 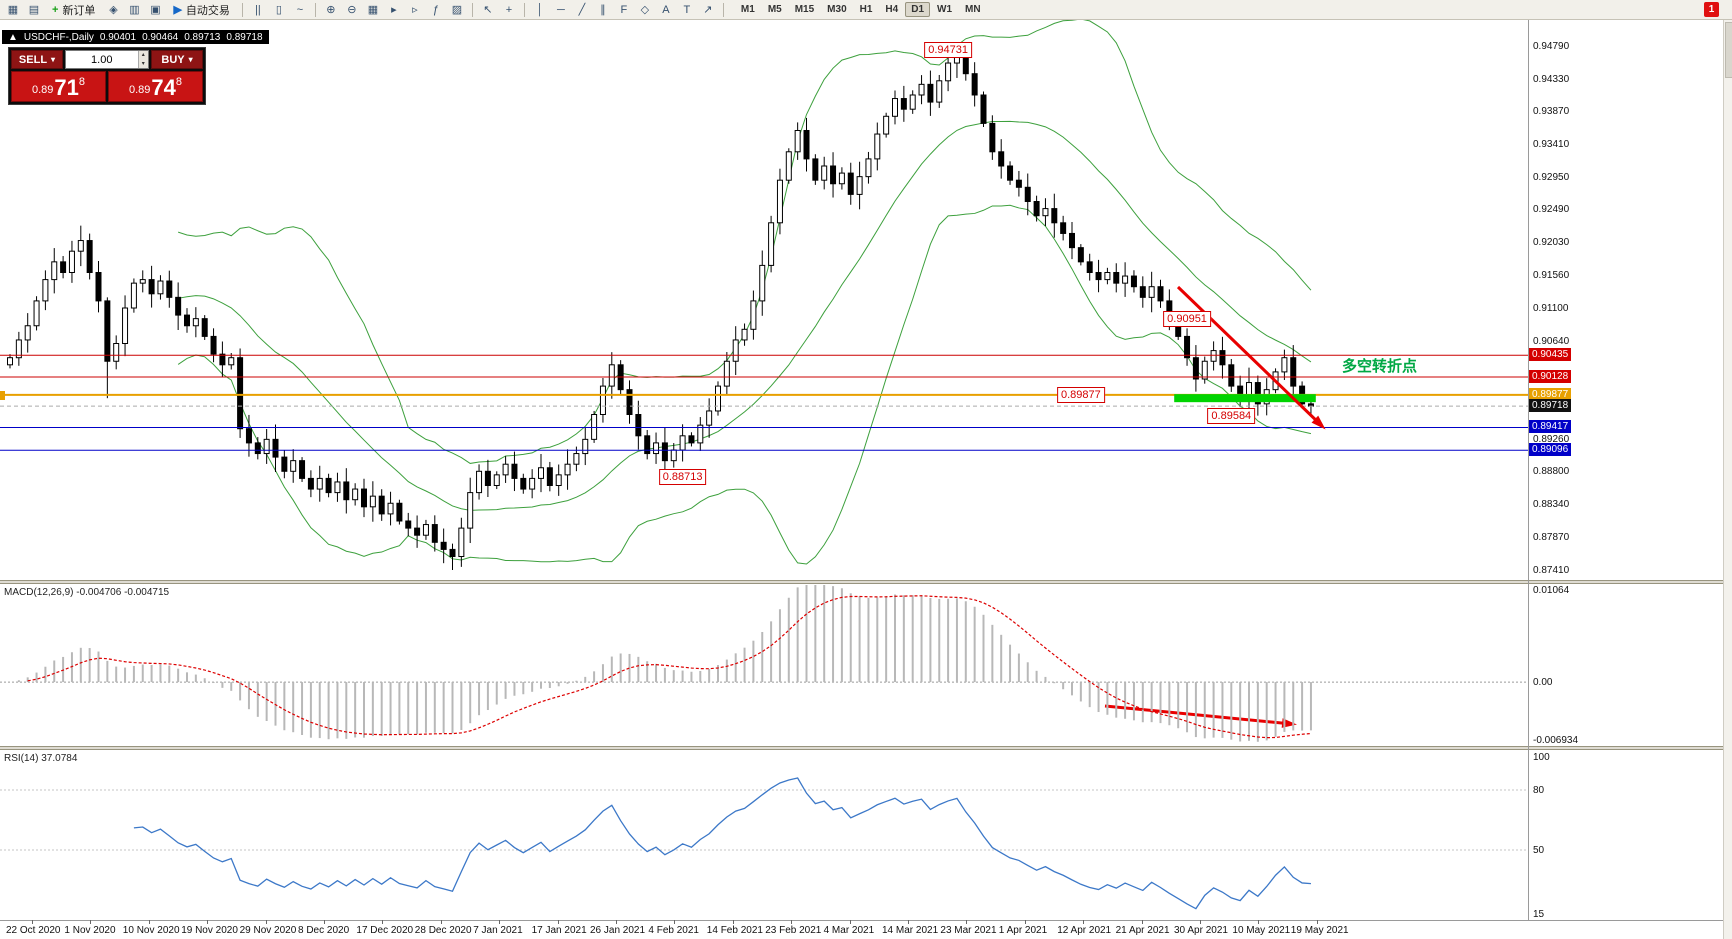 What do you see at coordinates (202, 37) in the screenshot?
I see `ohlc-low: 0.89713` at bounding box center [202, 37].